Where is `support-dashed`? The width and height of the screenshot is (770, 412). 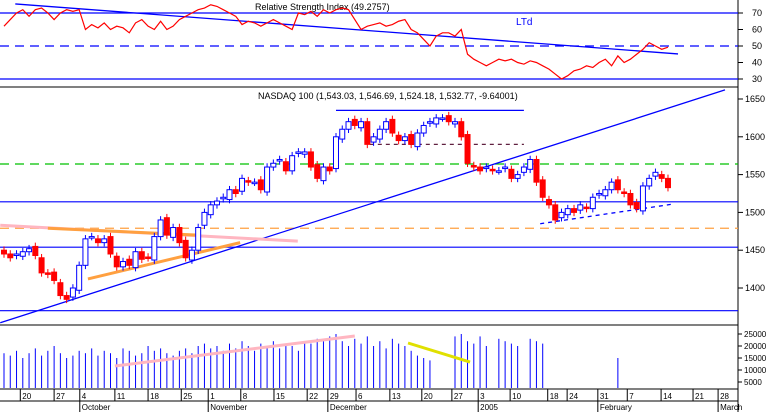
support-dashed is located at coordinates (607, 214).